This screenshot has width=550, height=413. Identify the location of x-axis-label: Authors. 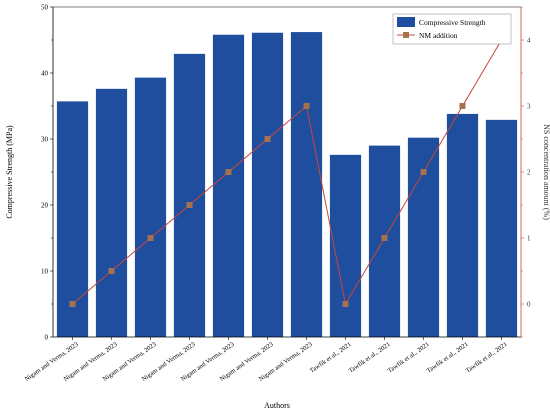
(277, 405).